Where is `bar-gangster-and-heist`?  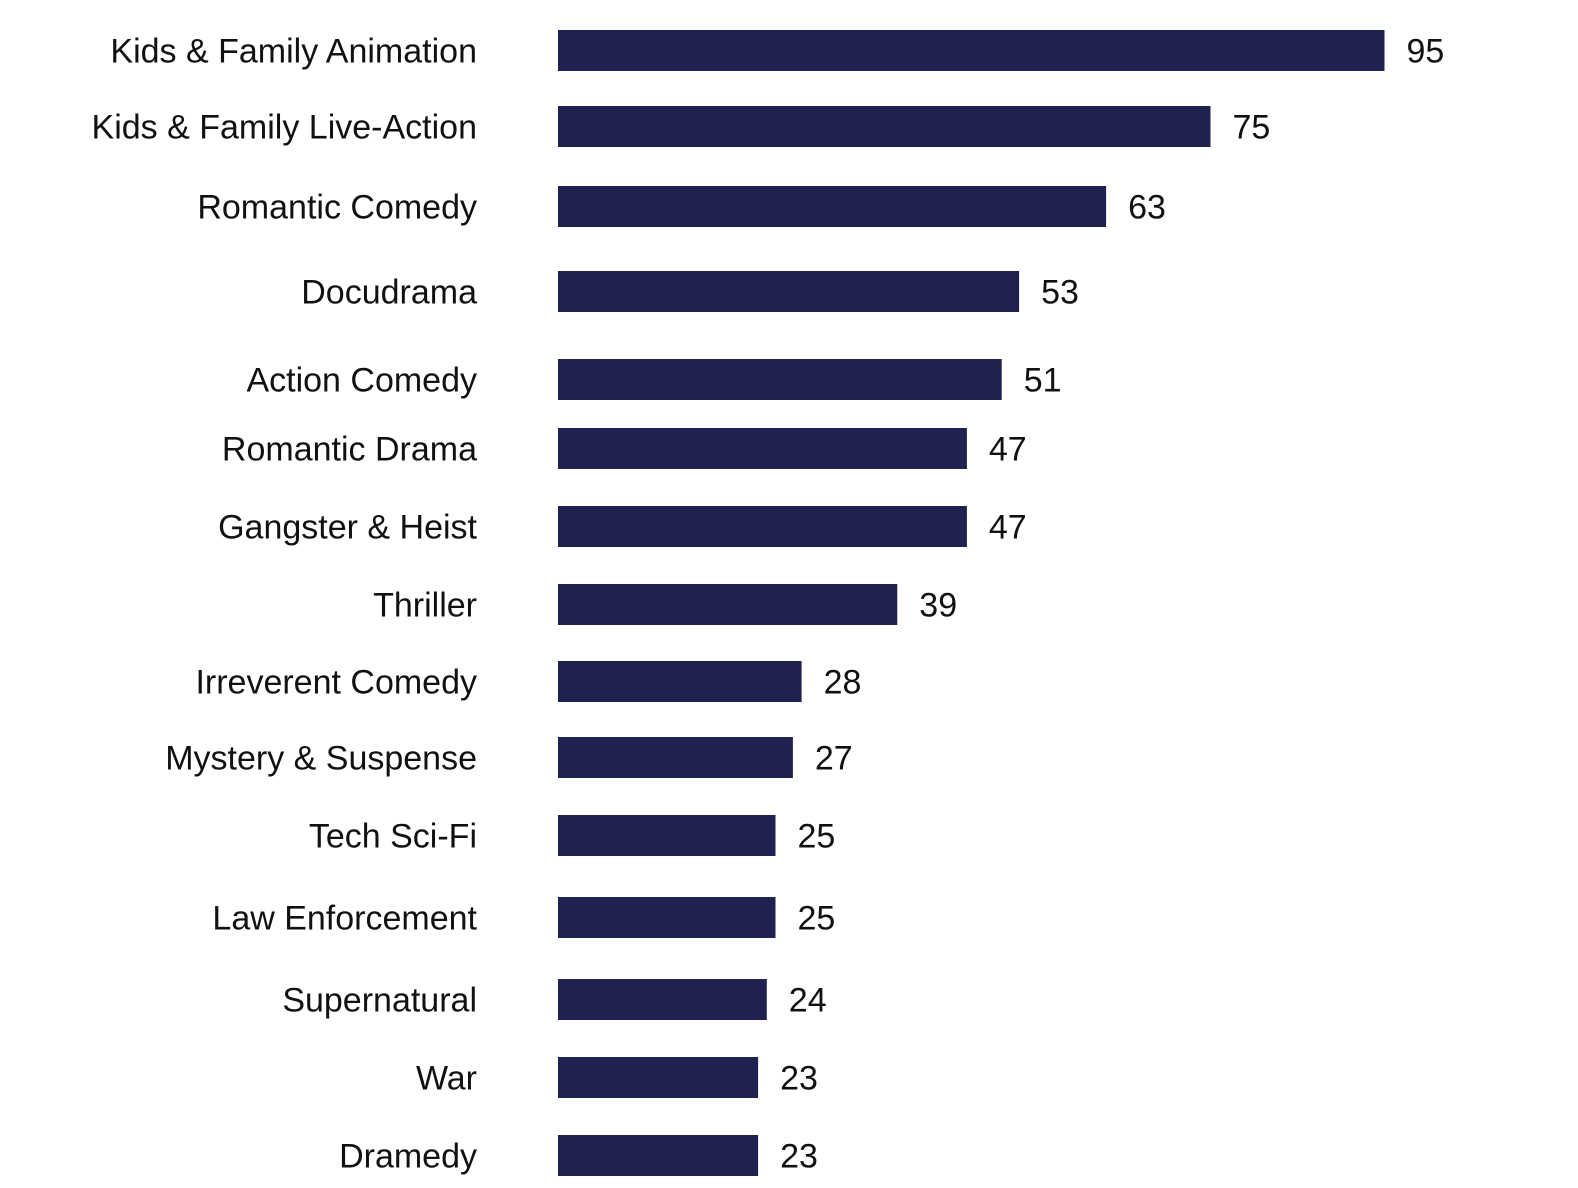 bar-gangster-and-heist is located at coordinates (762, 526).